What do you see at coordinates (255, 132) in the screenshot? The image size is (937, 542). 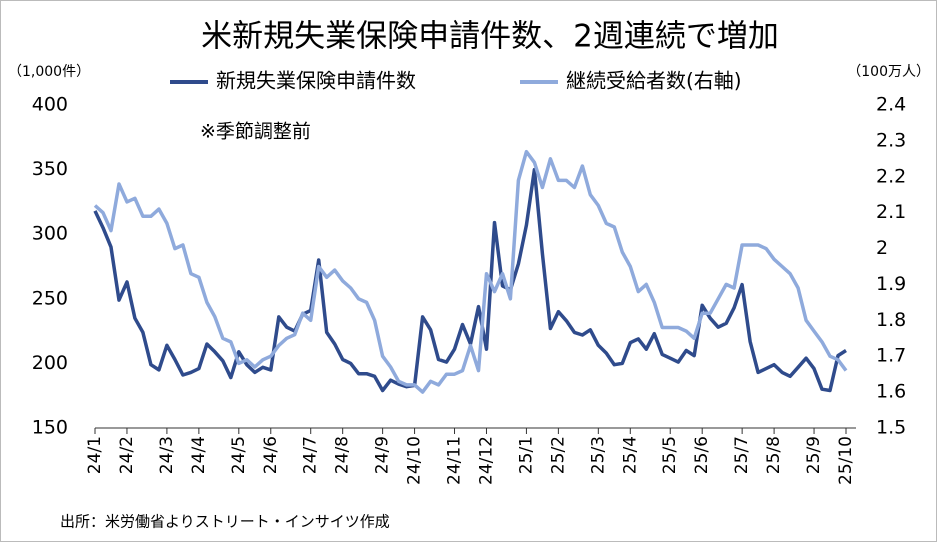 I see `annotation: ※季節調整前` at bounding box center [255, 132].